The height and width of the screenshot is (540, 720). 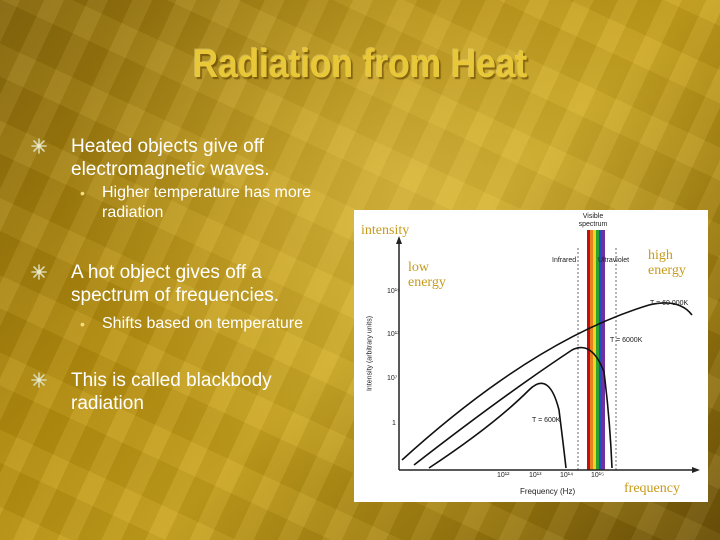 What do you see at coordinates (175, 295) in the screenshot?
I see `bullet-2-line-2: spectrum of frequencies.` at bounding box center [175, 295].